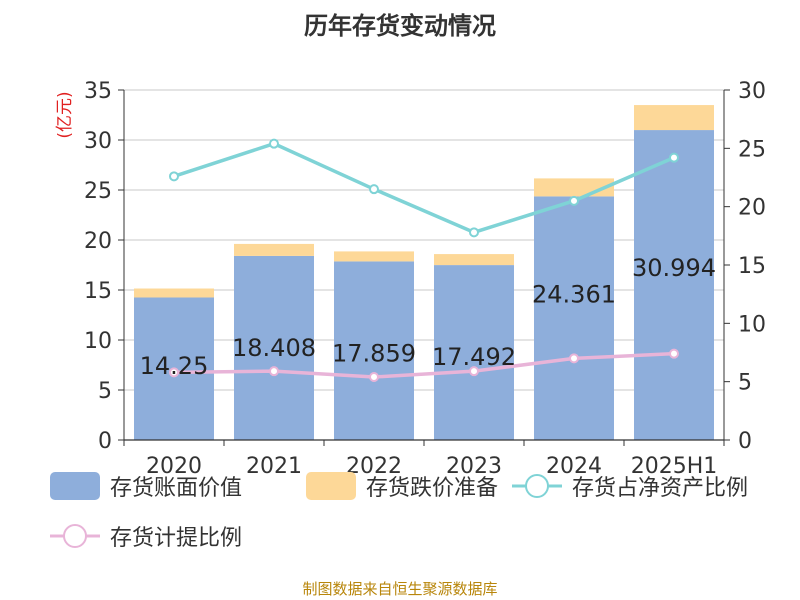  I want to click on chart-title: 历年存货变动情况, so click(400, 26).